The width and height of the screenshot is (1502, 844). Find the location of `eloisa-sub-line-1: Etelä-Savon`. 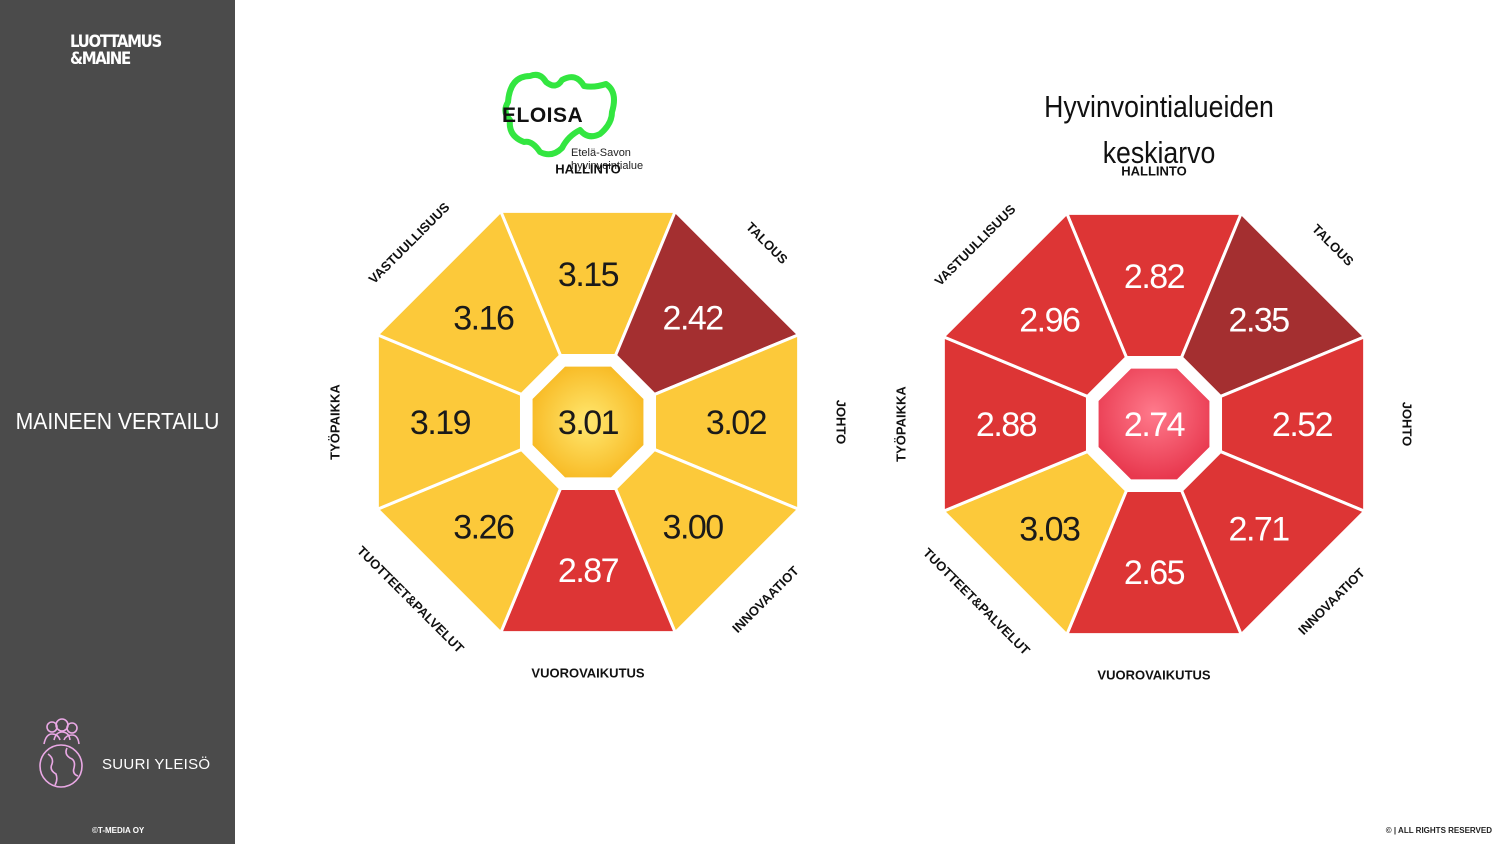

eloisa-sub-line-1: Etelä-Savon is located at coordinates (601, 153).